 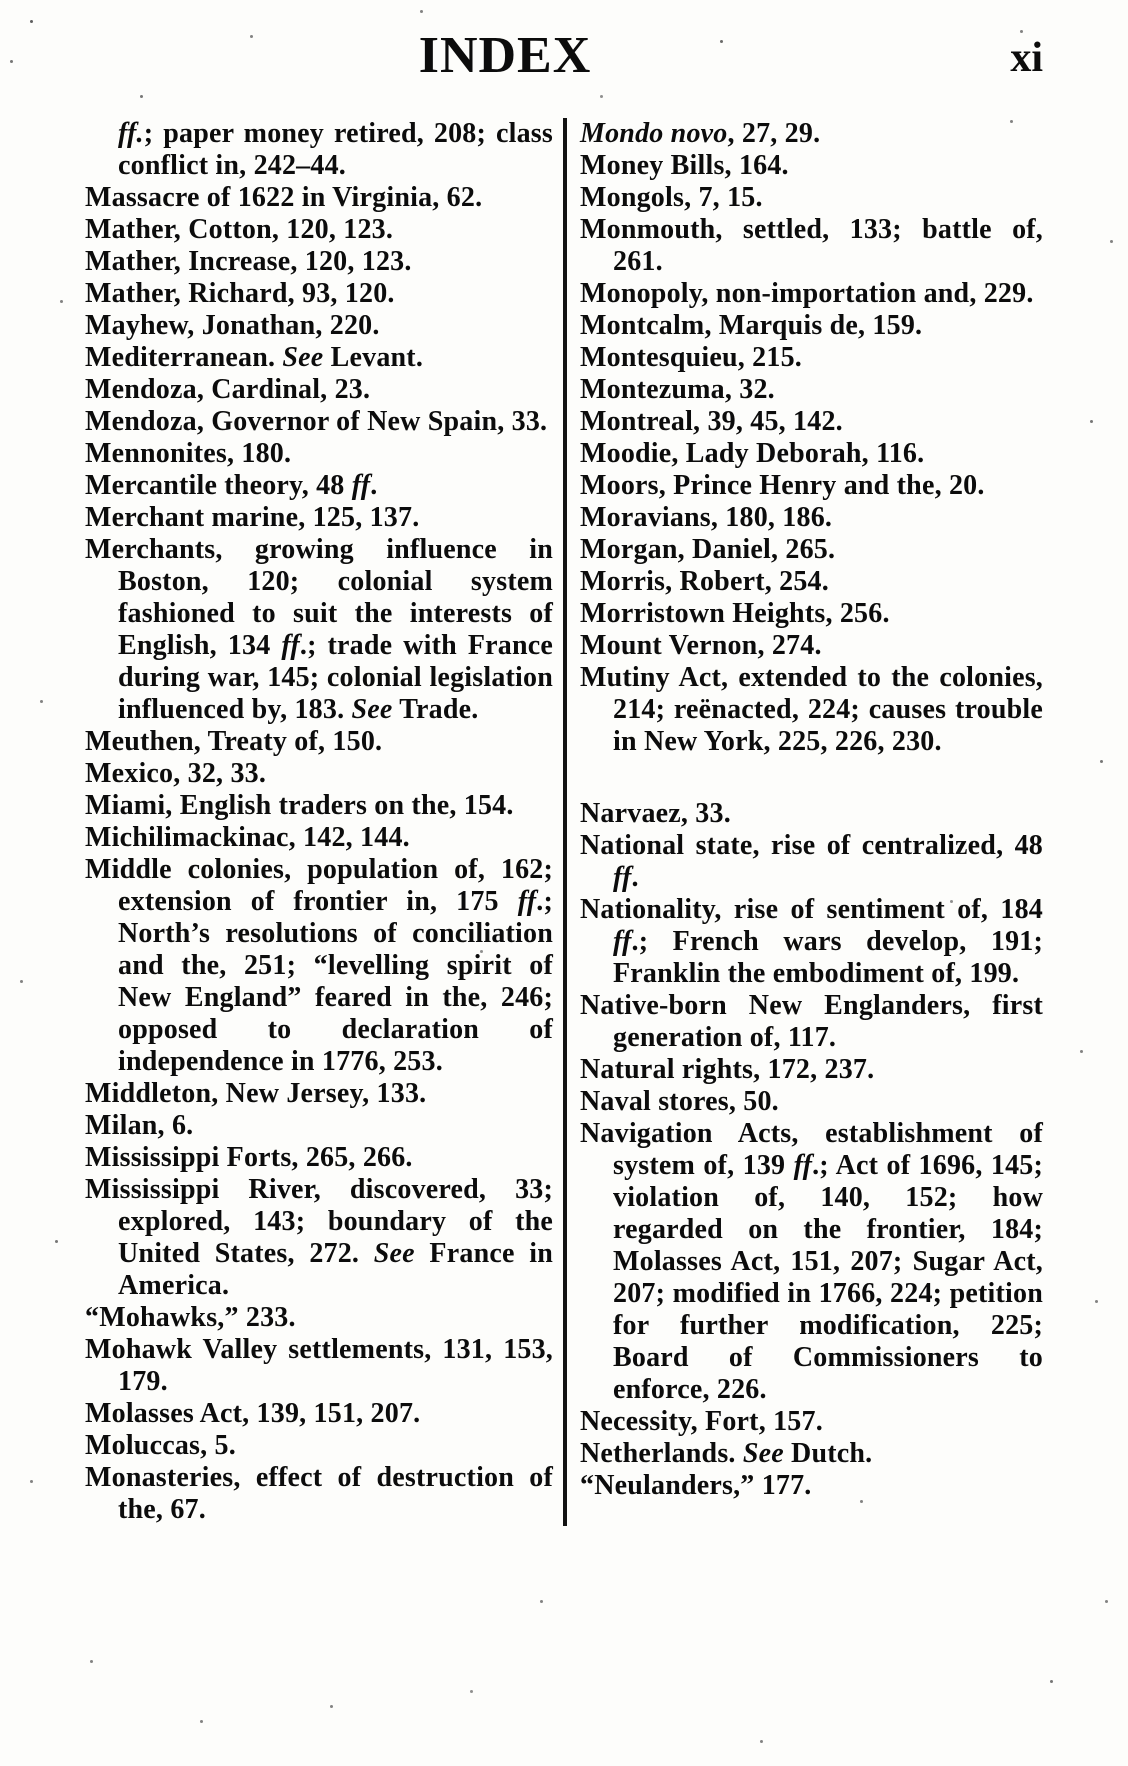 What do you see at coordinates (782, 485) in the screenshot?
I see `entry-text: Moors, Prince Henry and the, 20.` at bounding box center [782, 485].